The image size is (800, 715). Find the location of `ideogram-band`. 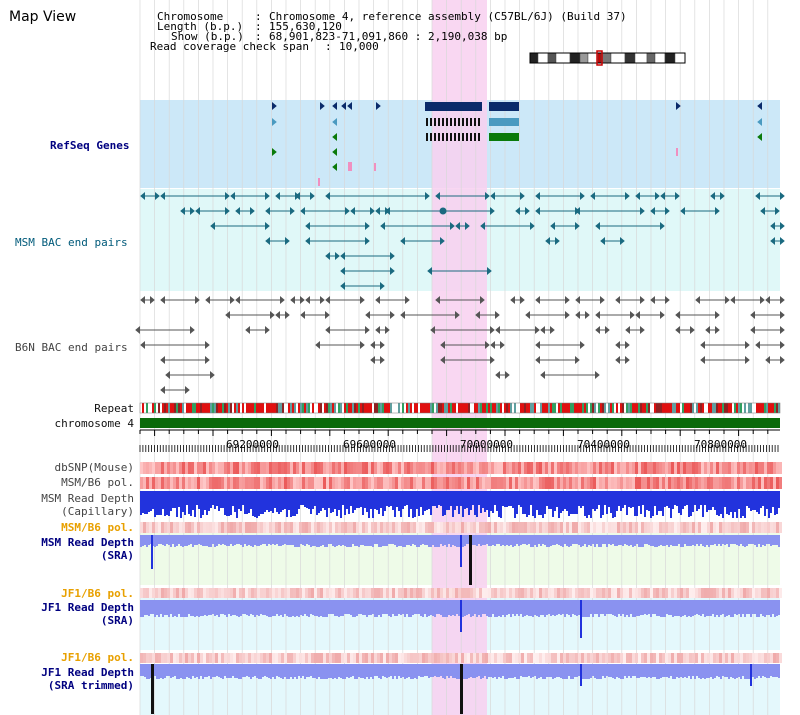

ideogram-band is located at coordinates (575, 58).